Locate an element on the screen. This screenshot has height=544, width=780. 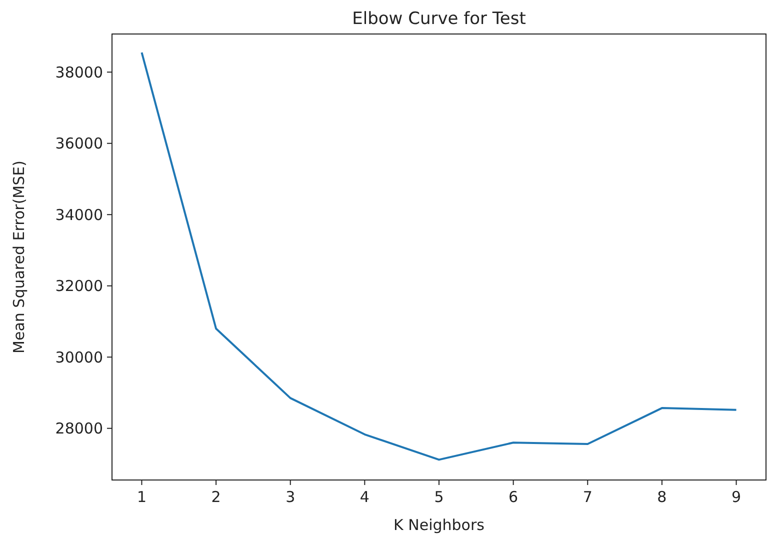
x-tick-label: 1 is located at coordinates (141, 497).